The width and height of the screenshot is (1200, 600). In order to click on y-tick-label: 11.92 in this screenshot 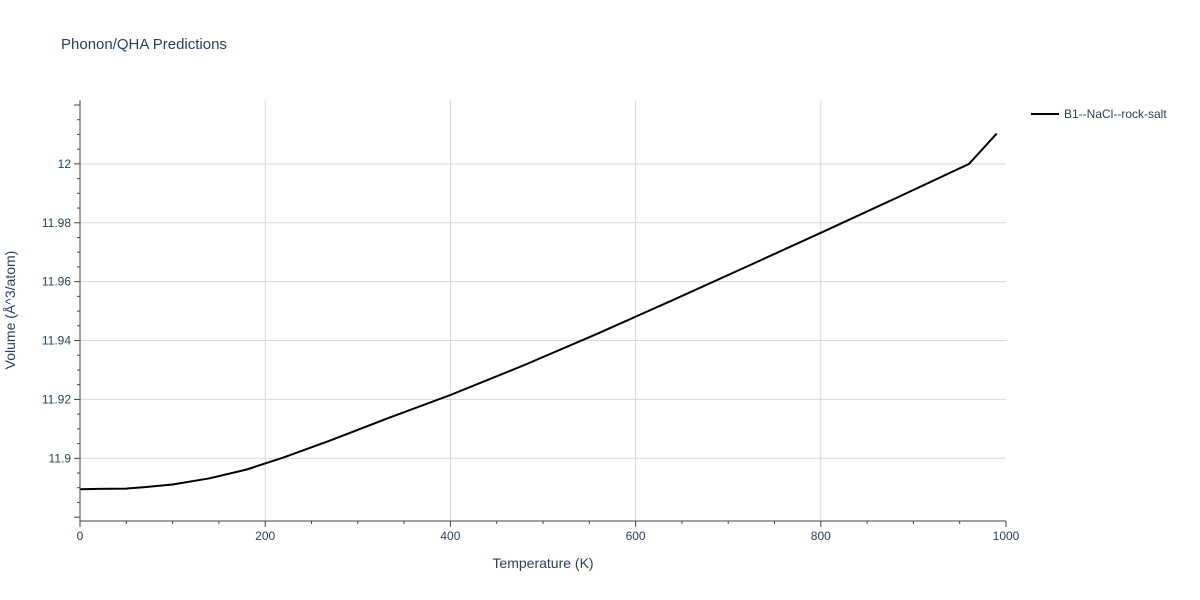, I will do `click(56, 399)`.